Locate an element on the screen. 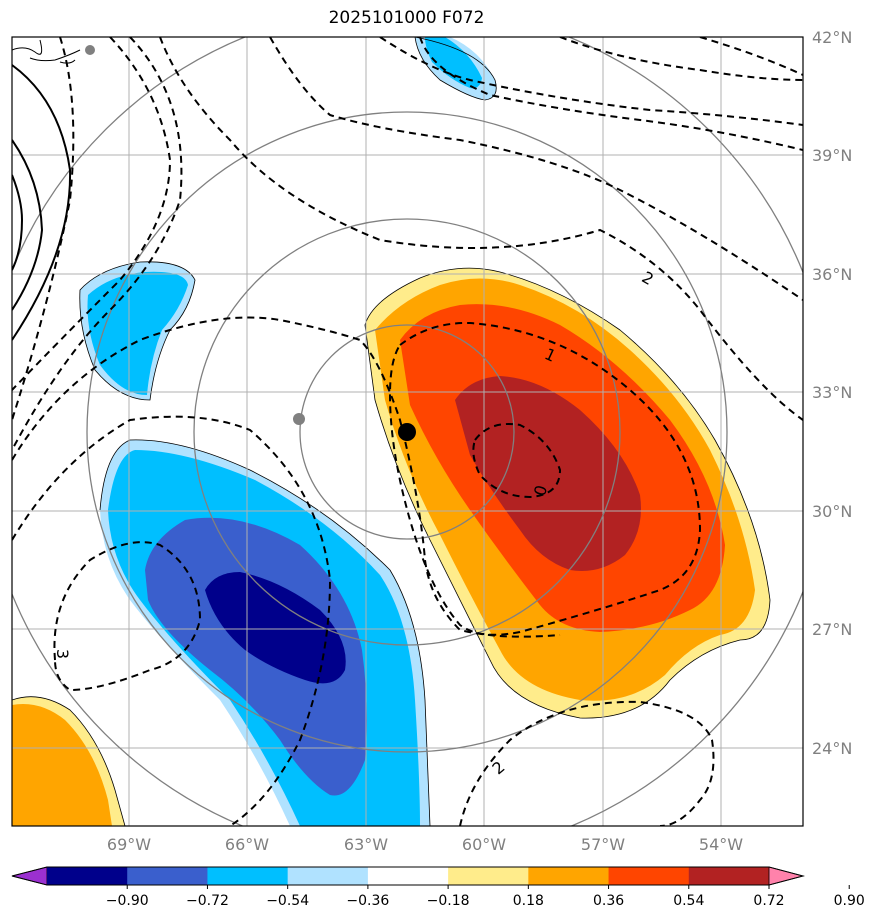  coastline is located at coordinates (46, 51).